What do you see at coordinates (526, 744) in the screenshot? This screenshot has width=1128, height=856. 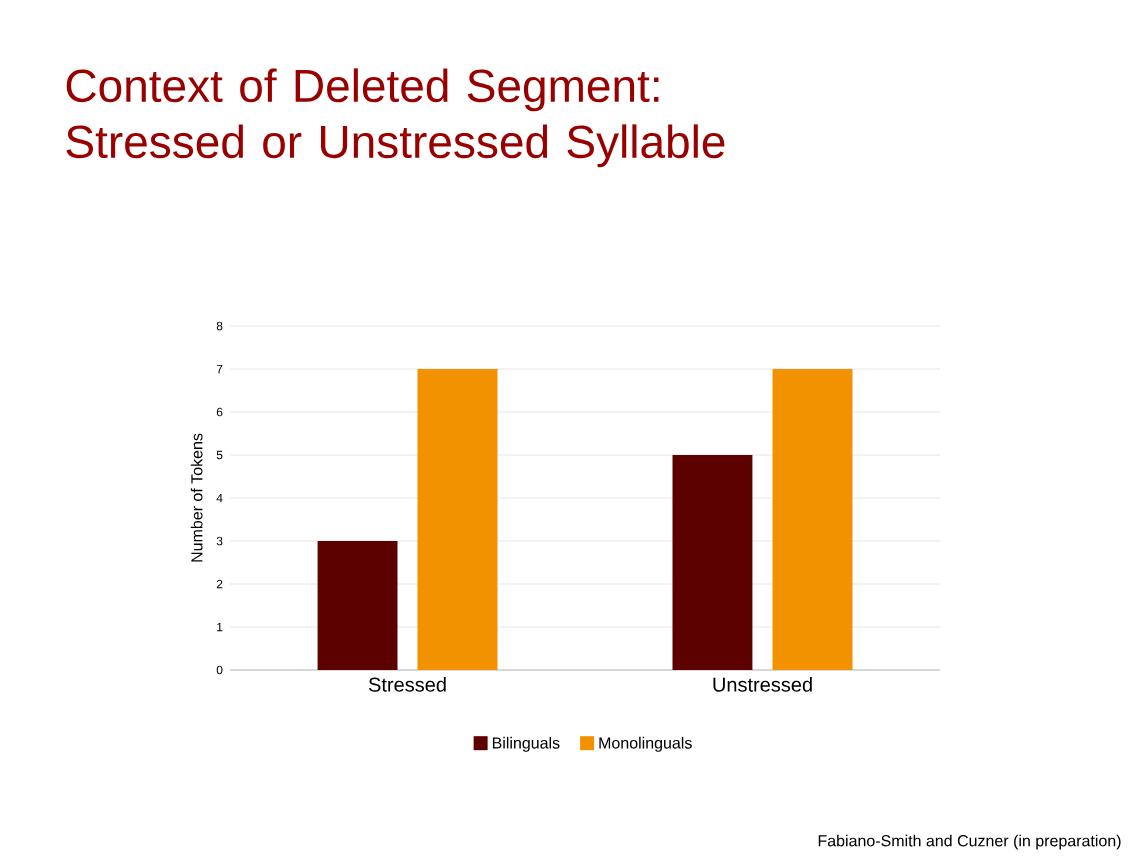 I see `legend-label: Bilinguals` at bounding box center [526, 744].